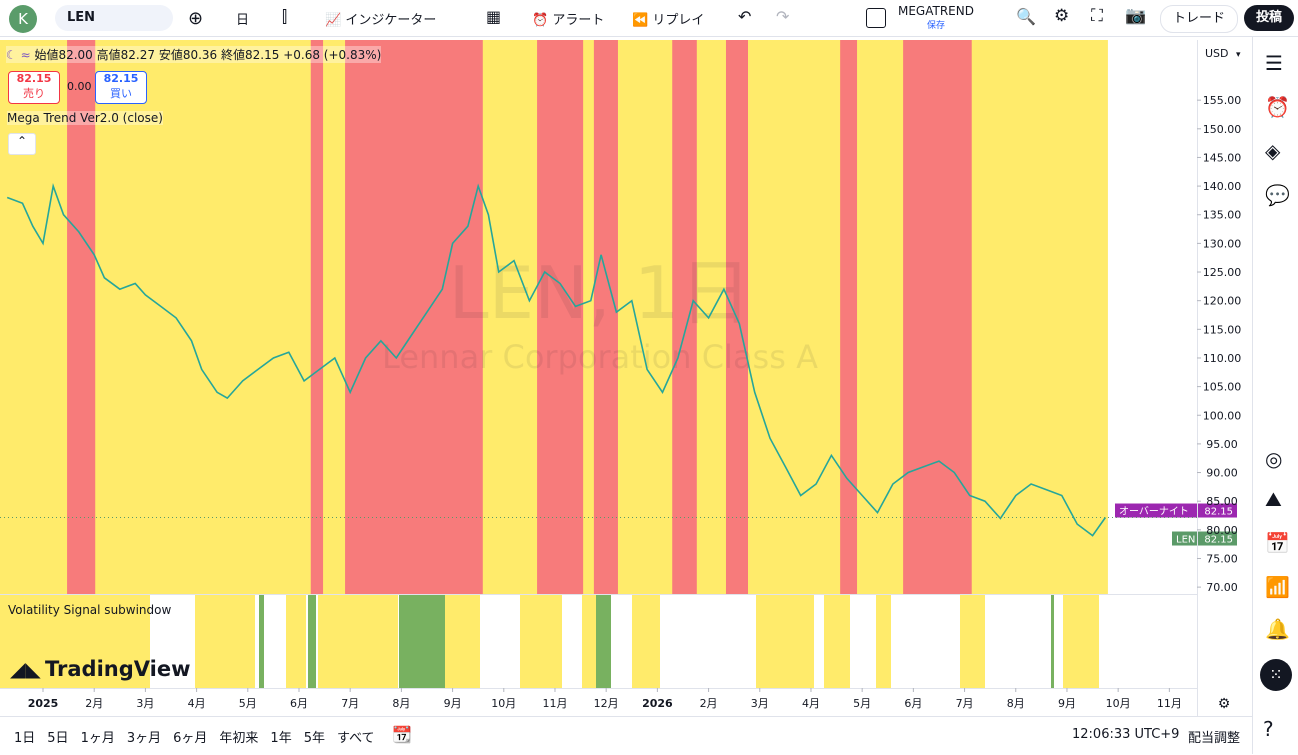 The width and height of the screenshot is (1298, 755). Describe the element at coordinates (1136, 16) in the screenshot. I see `snapshot-button: 📷` at that location.